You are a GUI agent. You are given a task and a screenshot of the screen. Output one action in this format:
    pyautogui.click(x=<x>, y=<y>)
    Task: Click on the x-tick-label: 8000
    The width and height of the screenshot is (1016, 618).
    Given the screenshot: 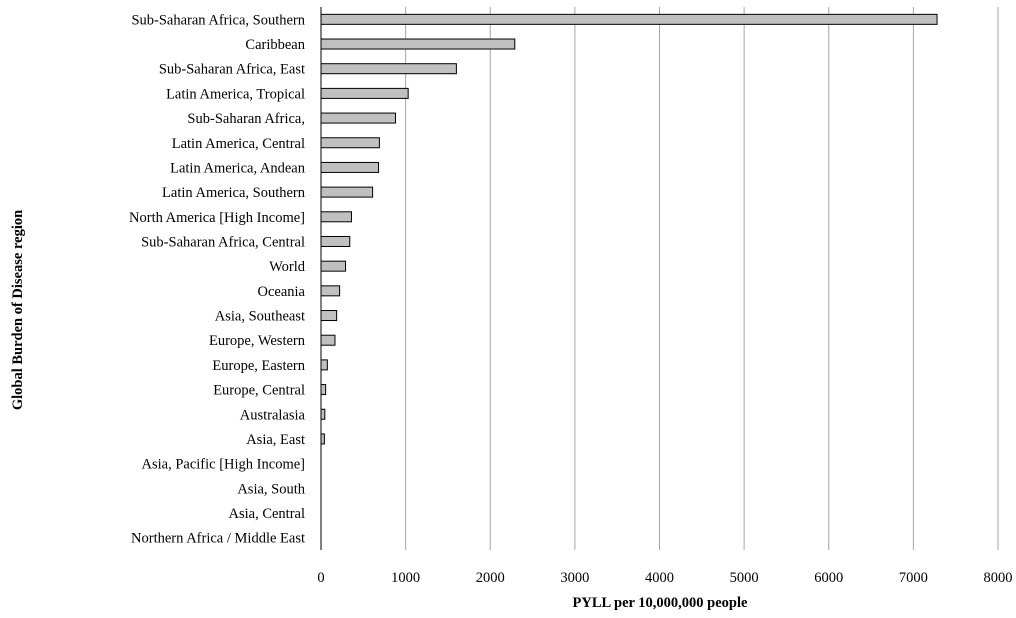 What is the action you would take?
    pyautogui.click(x=998, y=578)
    